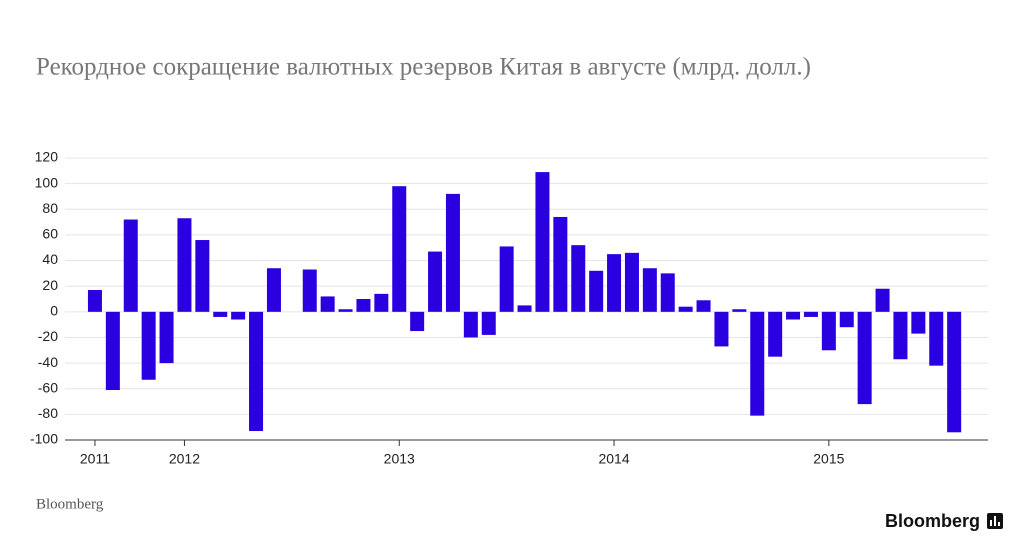 This screenshot has height=554, width=1024. What do you see at coordinates (48, 413) in the screenshot?
I see `y-tick-label: -80` at bounding box center [48, 413].